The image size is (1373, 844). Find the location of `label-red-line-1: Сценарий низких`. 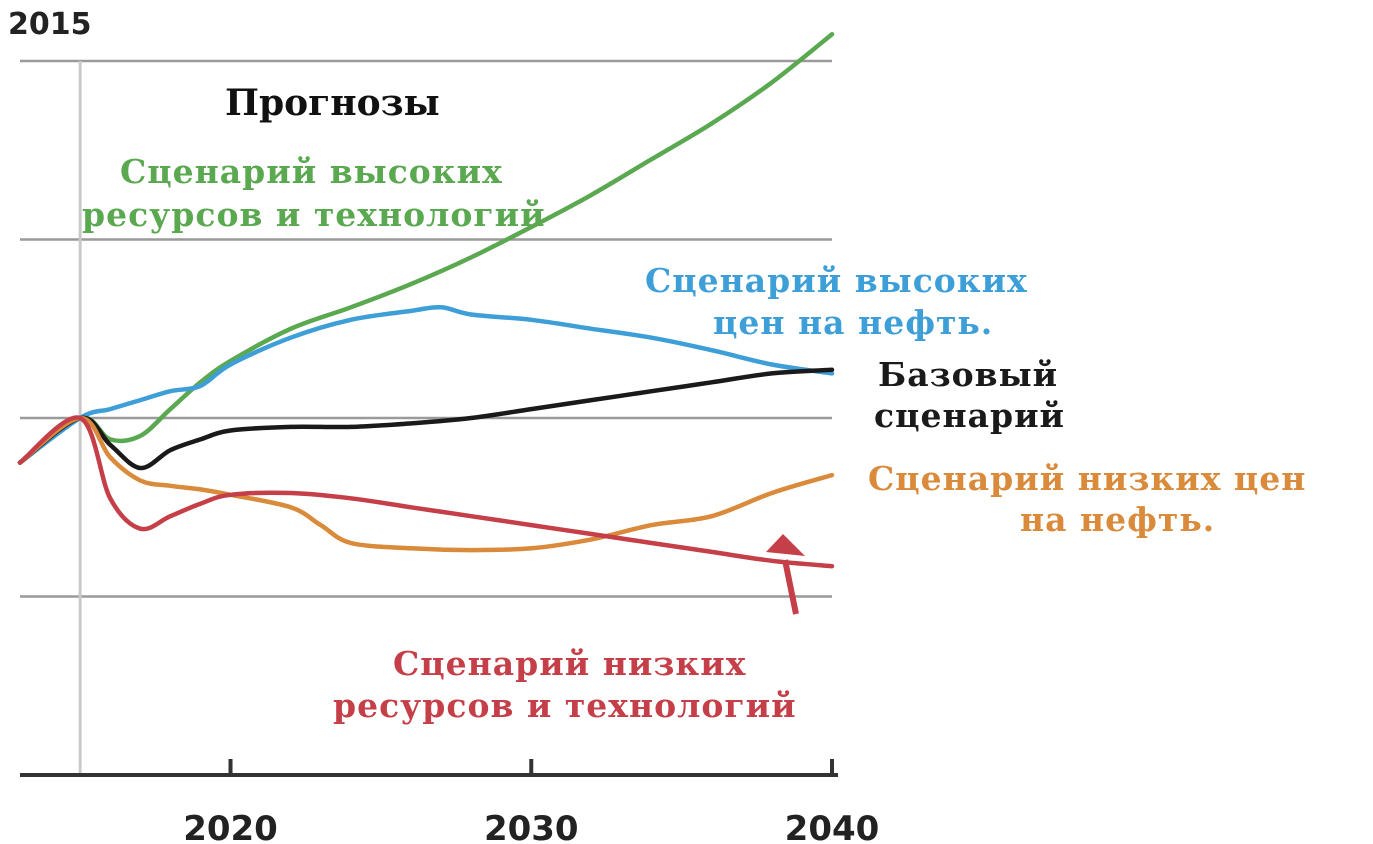

label-red-line-1: Сценарий низких is located at coordinates (569, 663).